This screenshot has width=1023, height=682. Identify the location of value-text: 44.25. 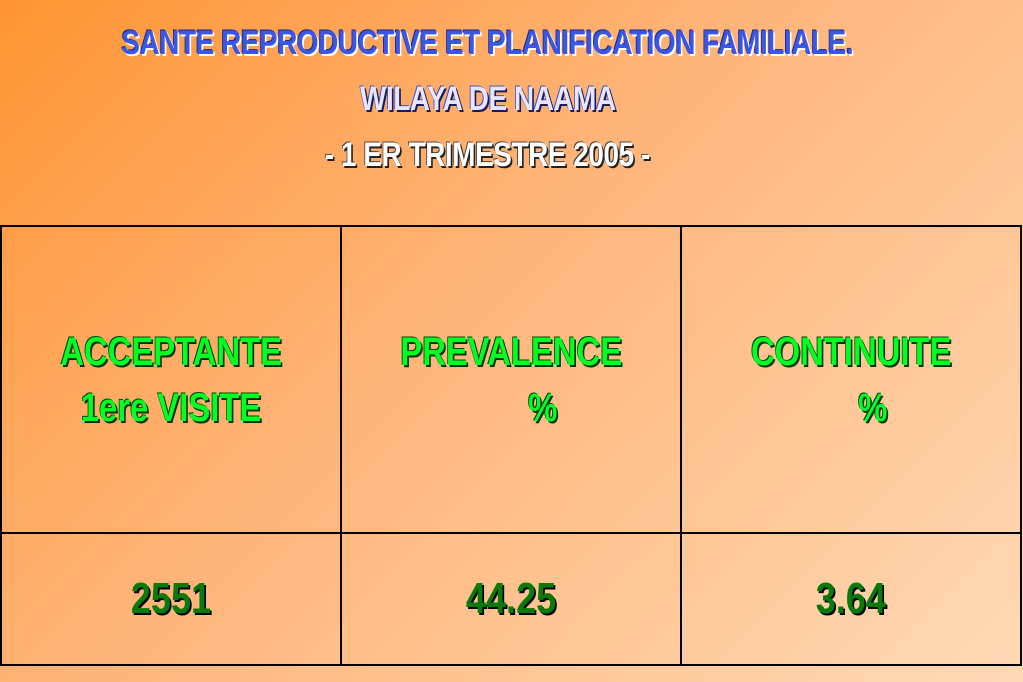
(511, 598).